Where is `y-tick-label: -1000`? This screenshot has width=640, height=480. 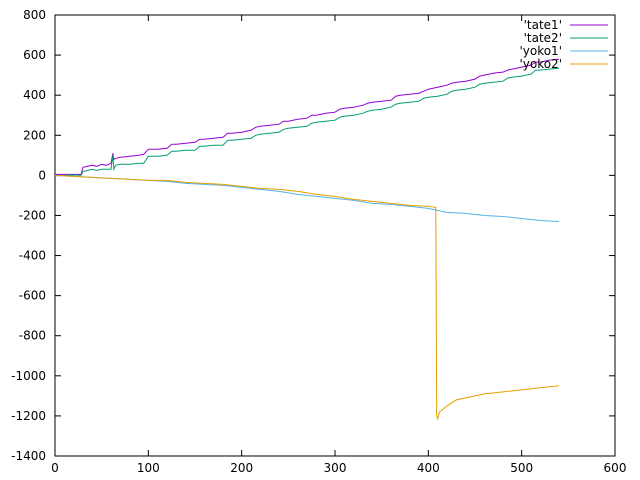
y-tick-label: -1000 is located at coordinates (28, 376).